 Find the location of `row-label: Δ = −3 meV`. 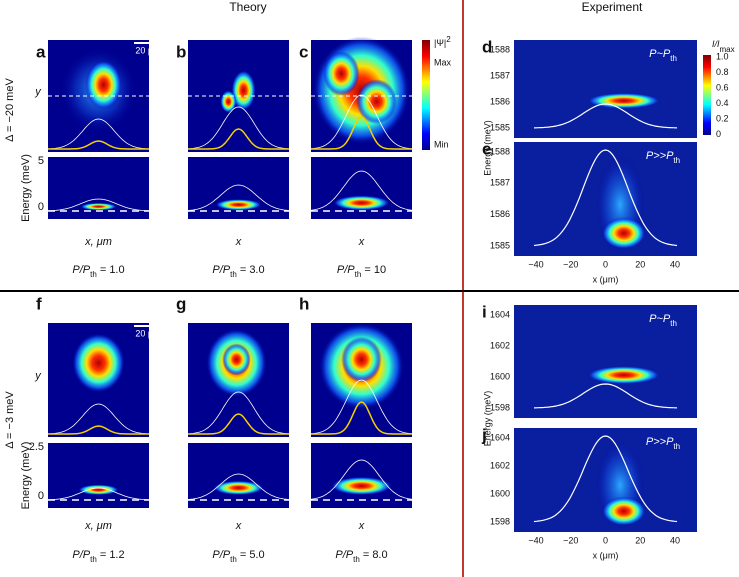

row-label: Δ = −3 meV is located at coordinates (10, 420).